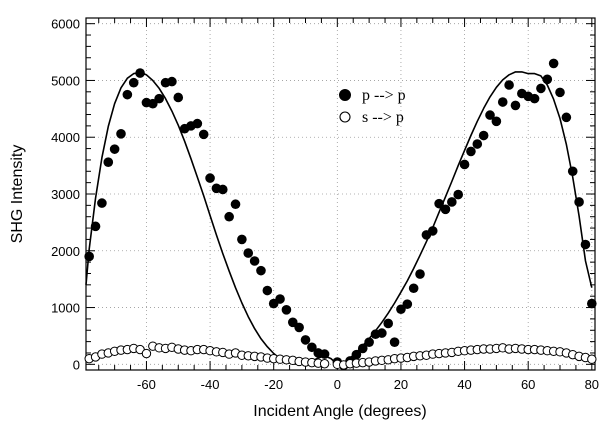  Describe the element at coordinates (345, 117) in the screenshot. I see `legend-marker-open` at that location.